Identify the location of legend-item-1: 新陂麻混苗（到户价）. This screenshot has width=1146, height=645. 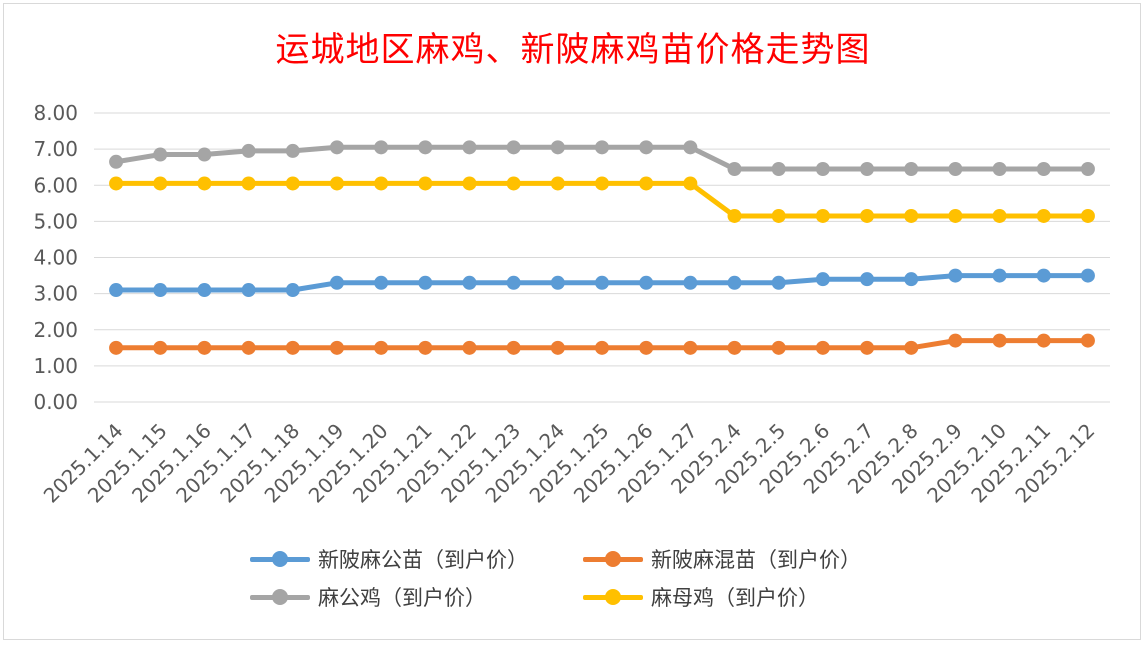
(722, 559).